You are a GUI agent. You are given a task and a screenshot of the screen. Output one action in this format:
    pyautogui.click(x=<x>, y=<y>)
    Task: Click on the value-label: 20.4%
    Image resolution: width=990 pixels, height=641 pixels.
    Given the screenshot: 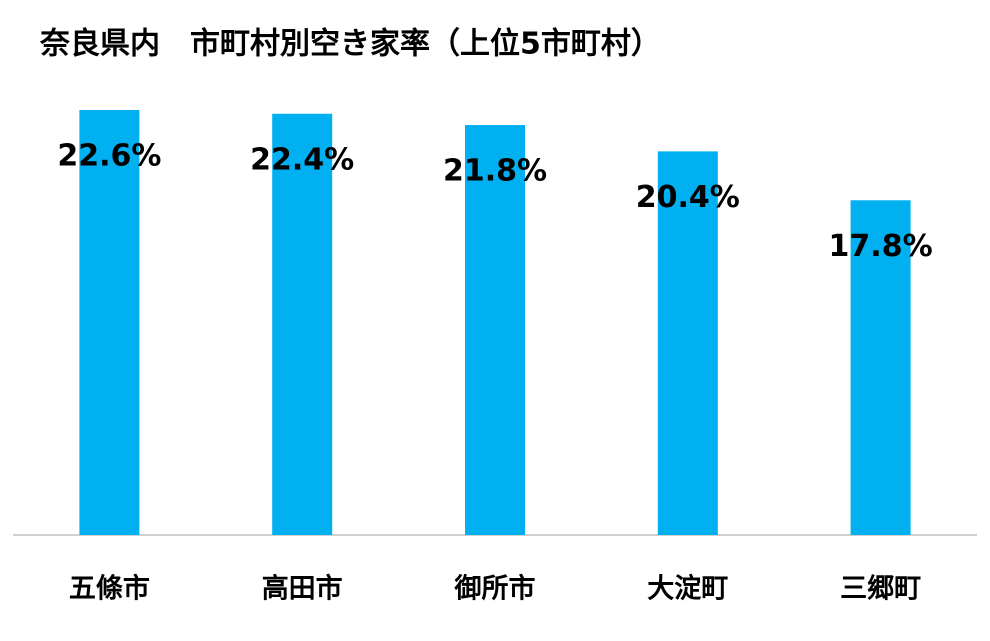 What is the action you would take?
    pyautogui.click(x=688, y=197)
    